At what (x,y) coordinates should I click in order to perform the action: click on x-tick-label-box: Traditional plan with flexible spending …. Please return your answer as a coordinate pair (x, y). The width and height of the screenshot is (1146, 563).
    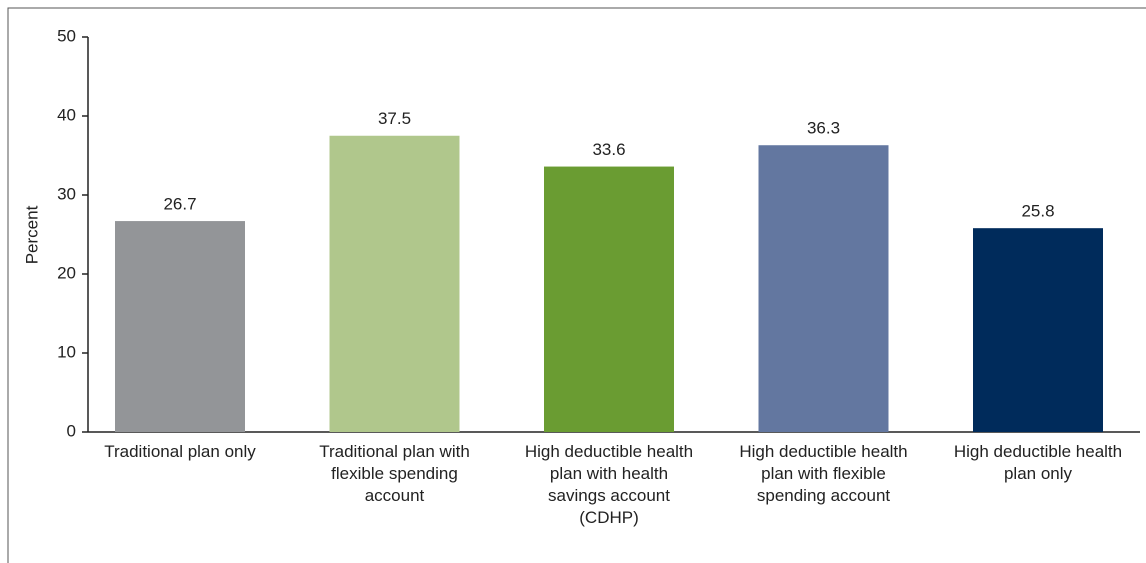
    Looking at the image, I should click on (394, 473).